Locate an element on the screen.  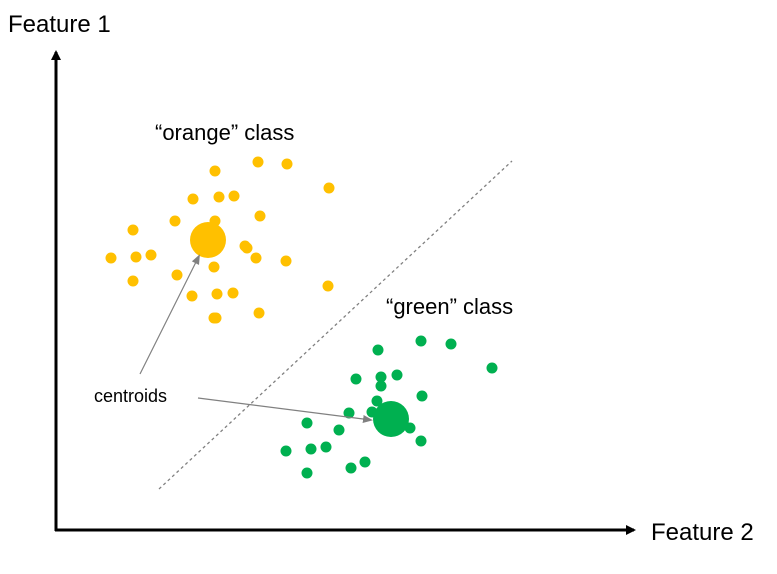
y-axis-label: Feature 1 is located at coordinates (59, 24).